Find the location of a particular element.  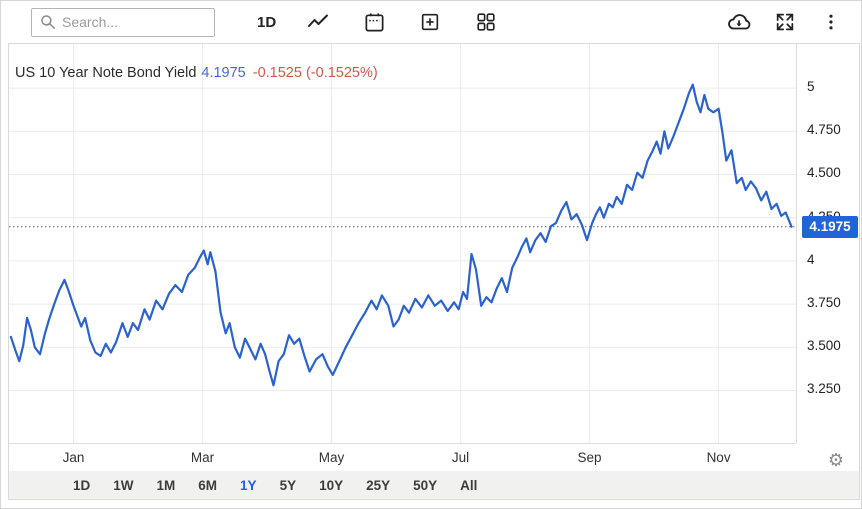

range-button-10y: 10Y is located at coordinates (331, 485).